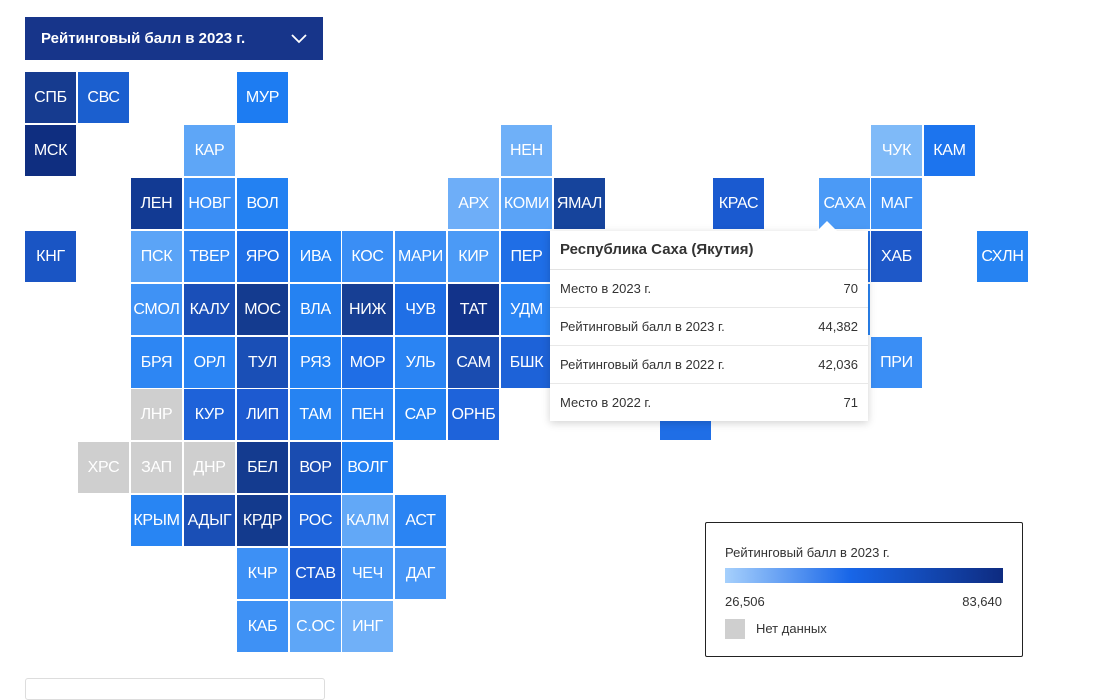 This screenshot has height=700, width=1110. Describe the element at coordinates (838, 364) in the screenshot. I see `tooltip-row-value: 42,036` at that location.